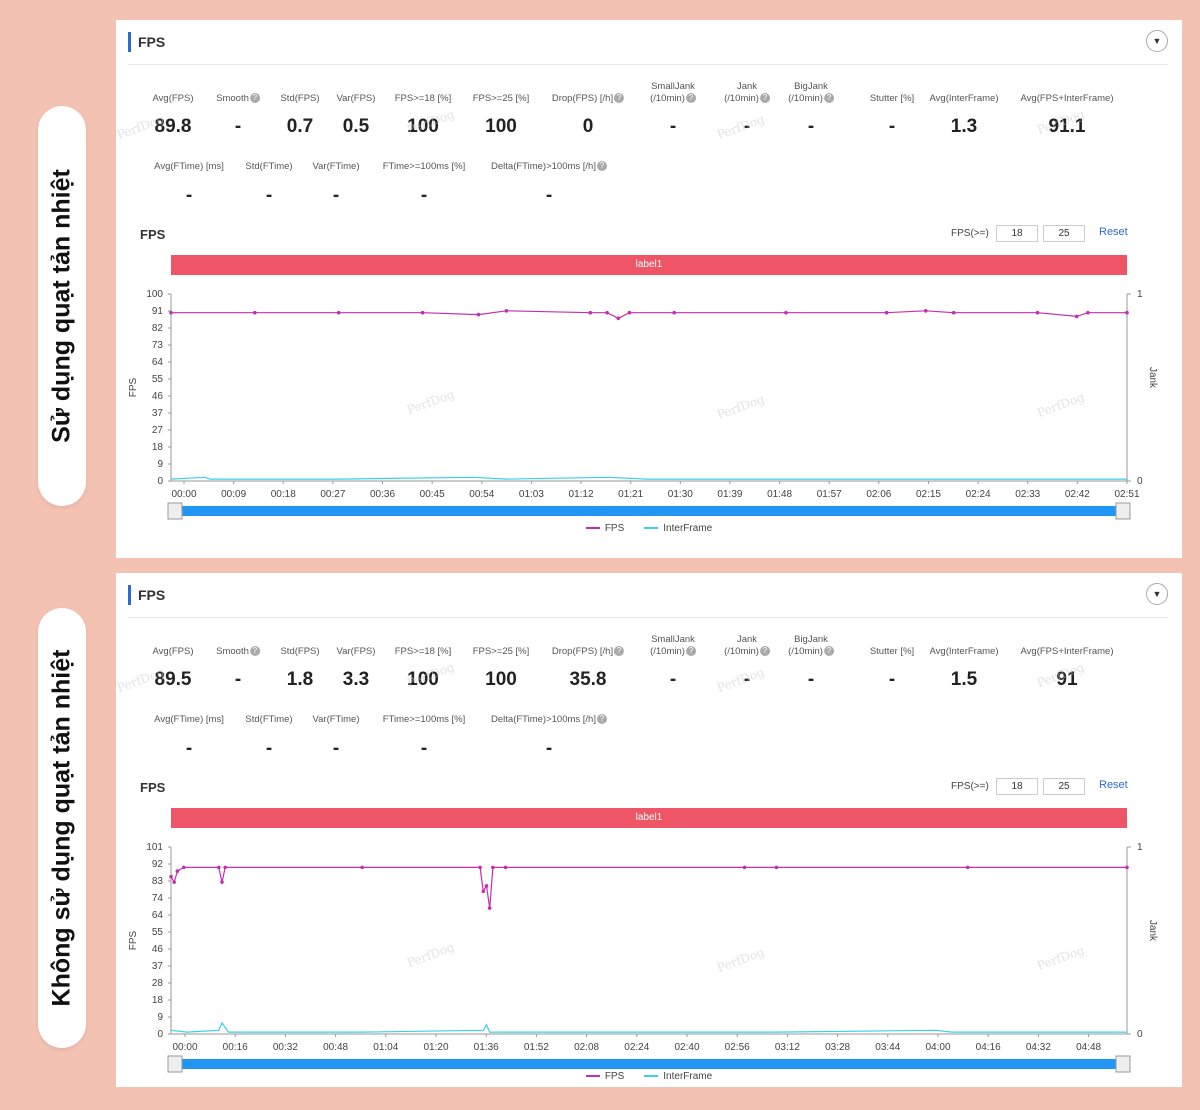 The height and width of the screenshot is (1110, 1200). What do you see at coordinates (1066, 668) in the screenshot?
I see `metric: Avg(FPS+InterFrame) 91` at bounding box center [1066, 668].